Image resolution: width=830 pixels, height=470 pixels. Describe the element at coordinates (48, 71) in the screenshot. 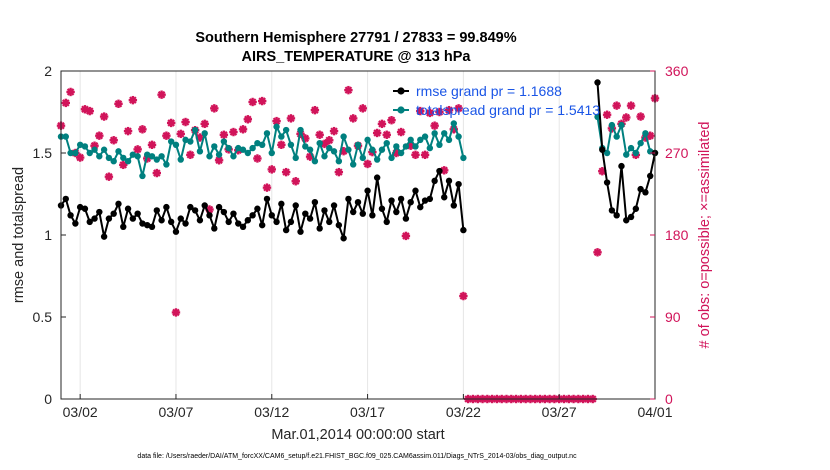

I see `y-tick-label: 2` at that location.